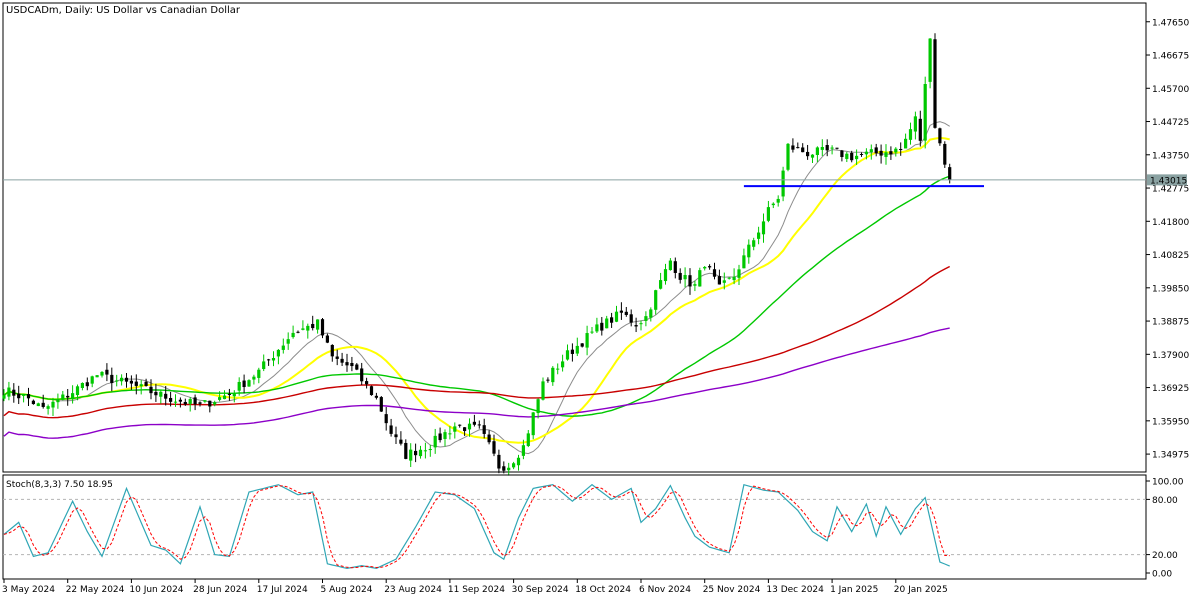 The image size is (1200, 600). Describe the element at coordinates (59, 485) in the screenshot. I see `stochastic-label: Stoch(8,3,3) 7.50 18.95` at that location.